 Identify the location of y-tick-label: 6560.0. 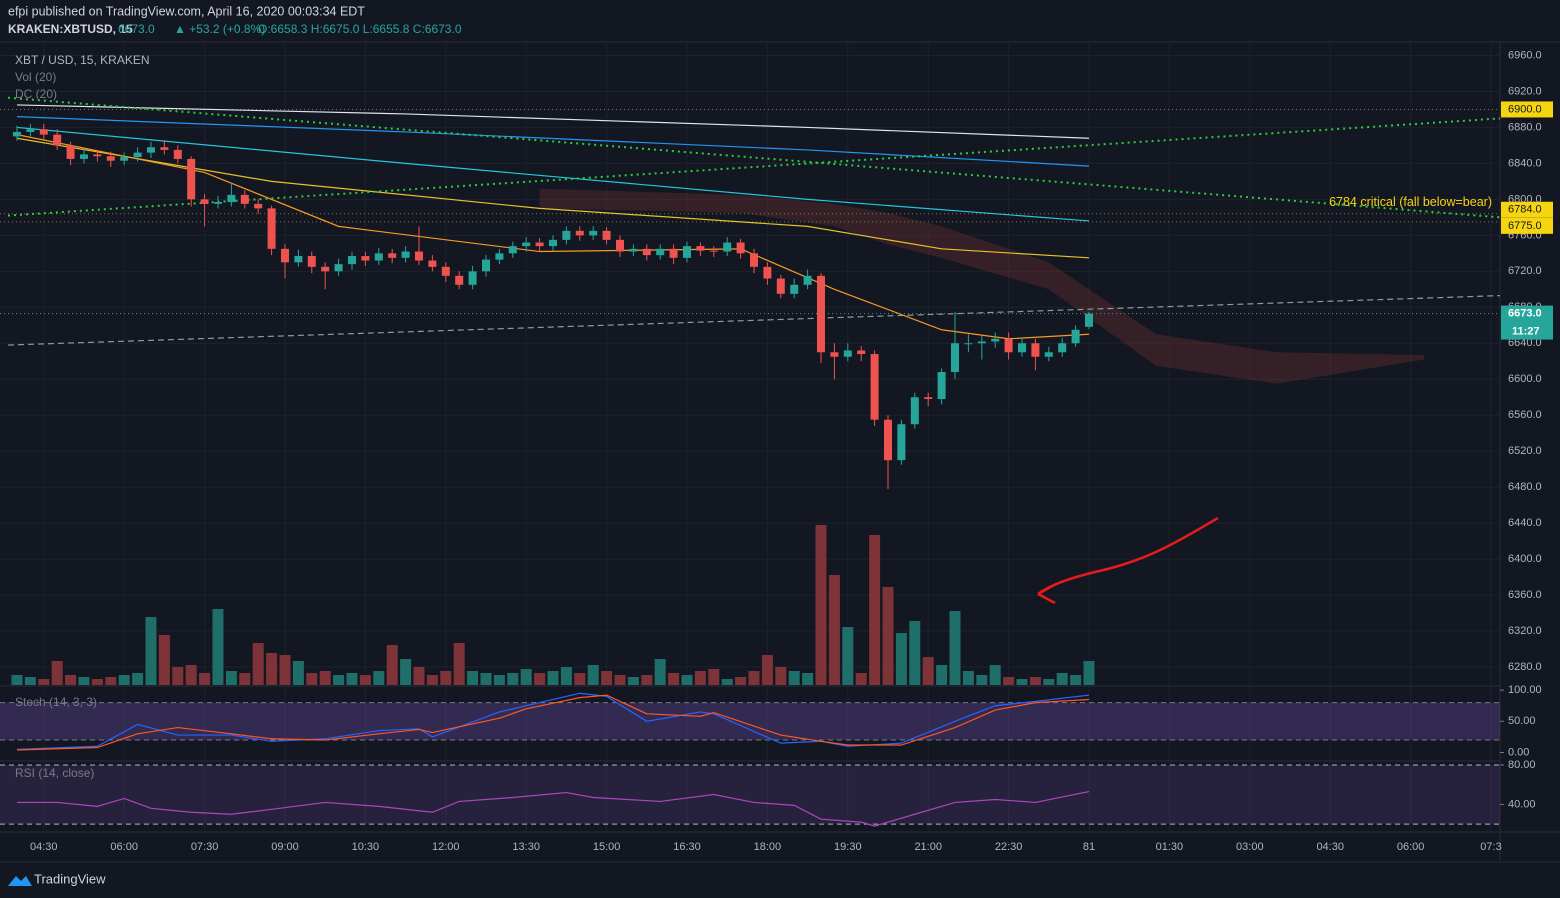
(1525, 415).